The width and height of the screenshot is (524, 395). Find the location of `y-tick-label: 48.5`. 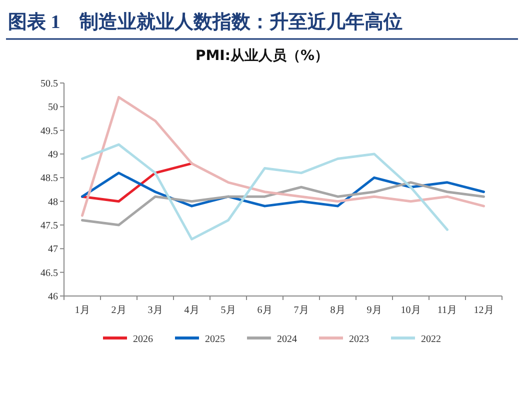

y-tick-label: 48.5 is located at coordinates (49, 178).